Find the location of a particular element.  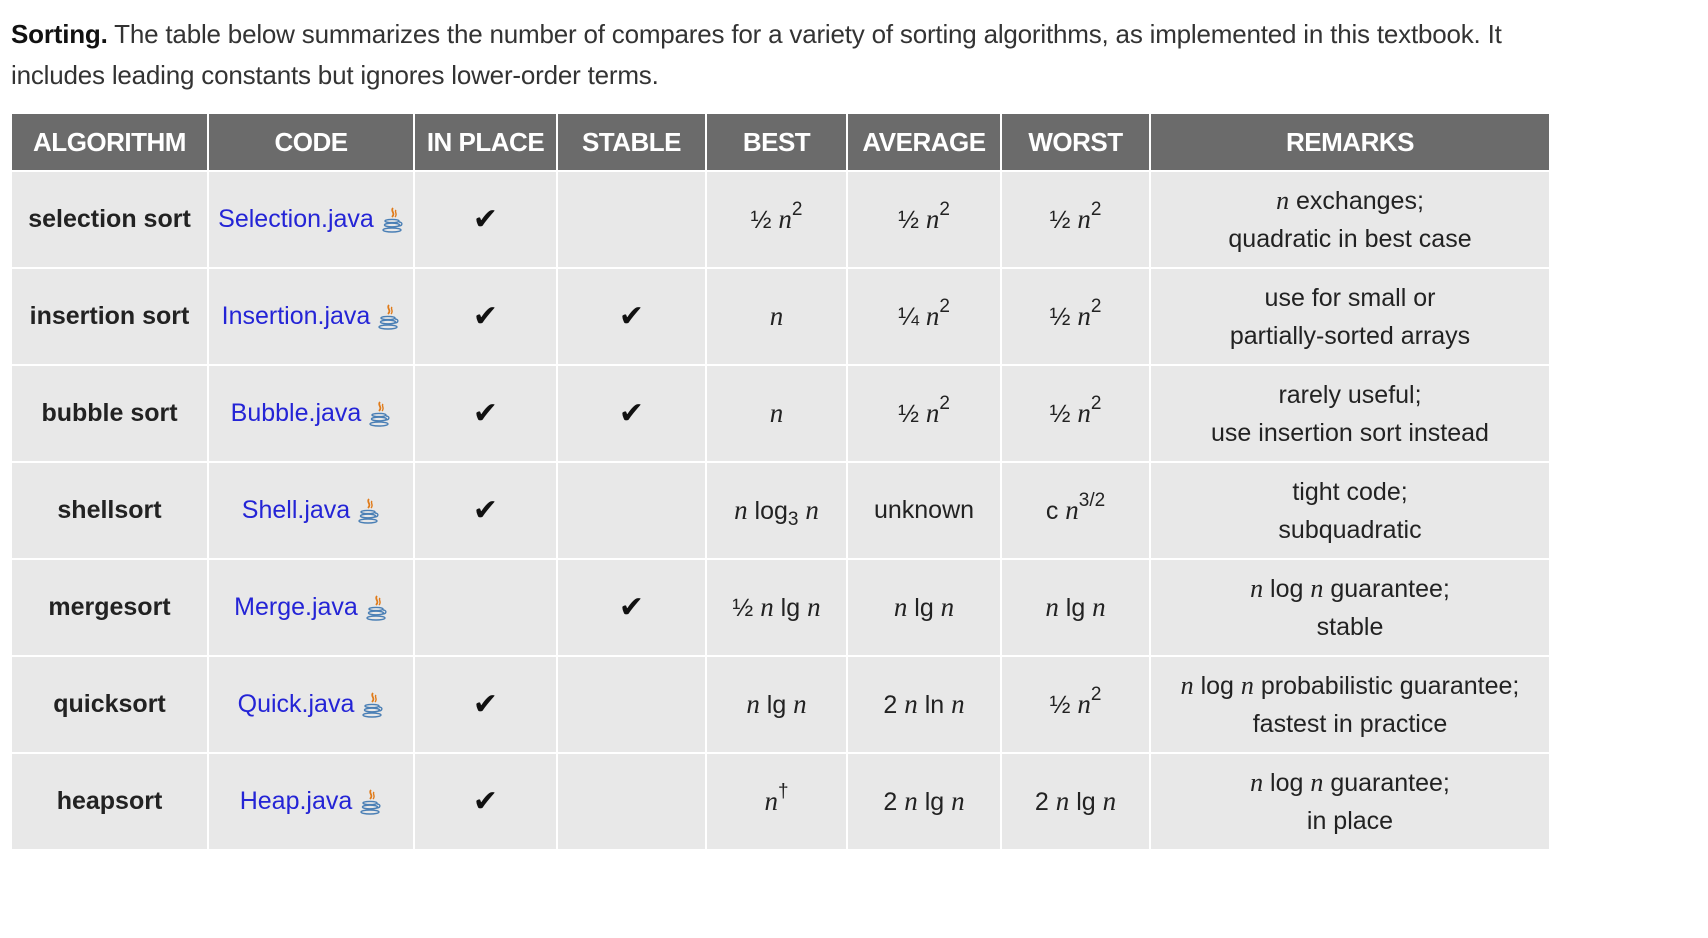

math-token: ln is located at coordinates (934, 705).